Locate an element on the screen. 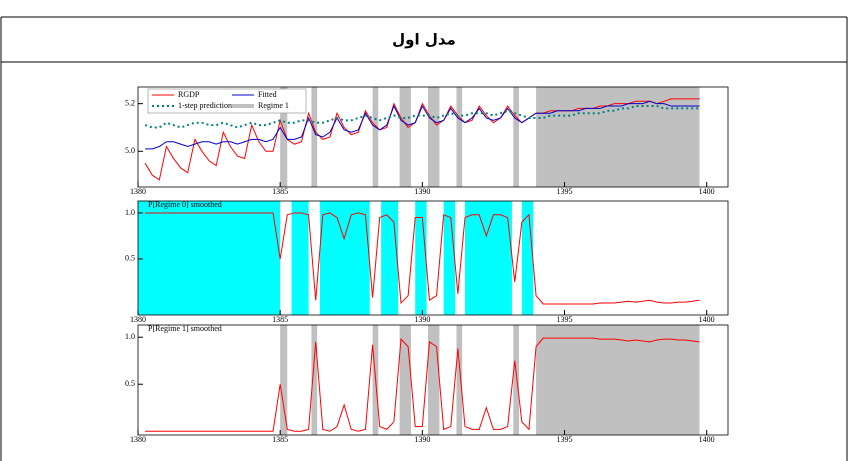 The height and width of the screenshot is (461, 848). legend-label: 1-step prediction is located at coordinates (205, 105).